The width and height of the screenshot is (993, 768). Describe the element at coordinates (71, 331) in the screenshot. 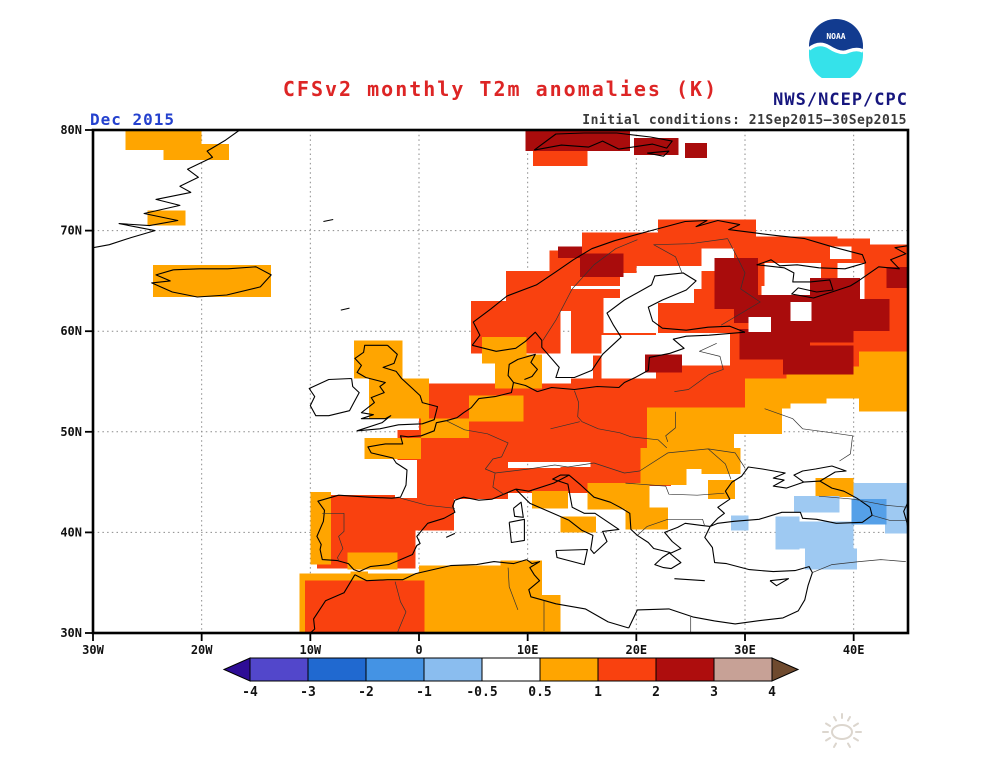

I see `lat-axis-label: 60N` at that location.